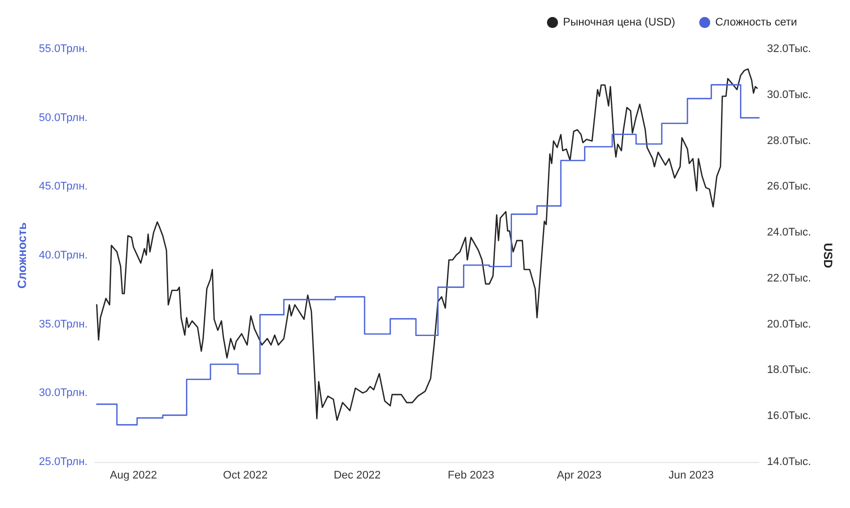  Describe the element at coordinates (63, 462) in the screenshot. I see `y-tick-label: 25.0Трлн.` at that location.